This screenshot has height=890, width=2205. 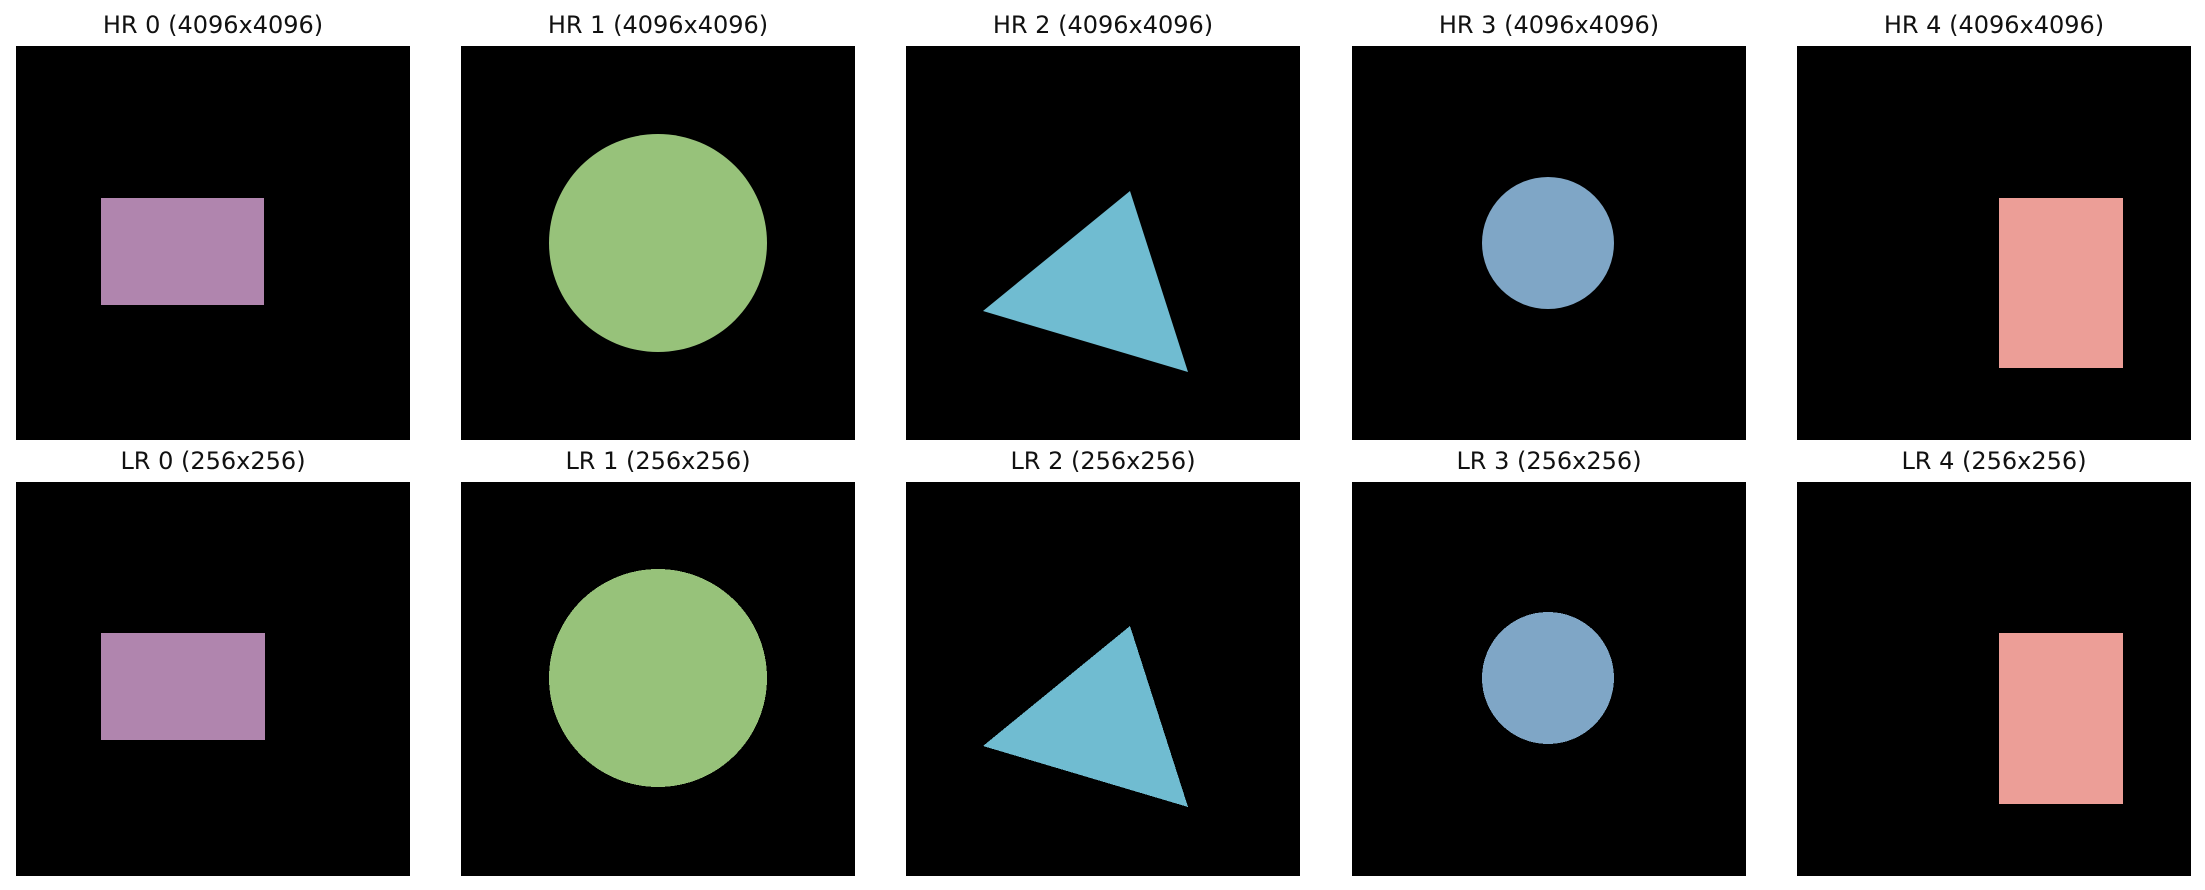 I want to click on panel-title-lr-1: LR 1 (256x256), so click(x=658, y=461).